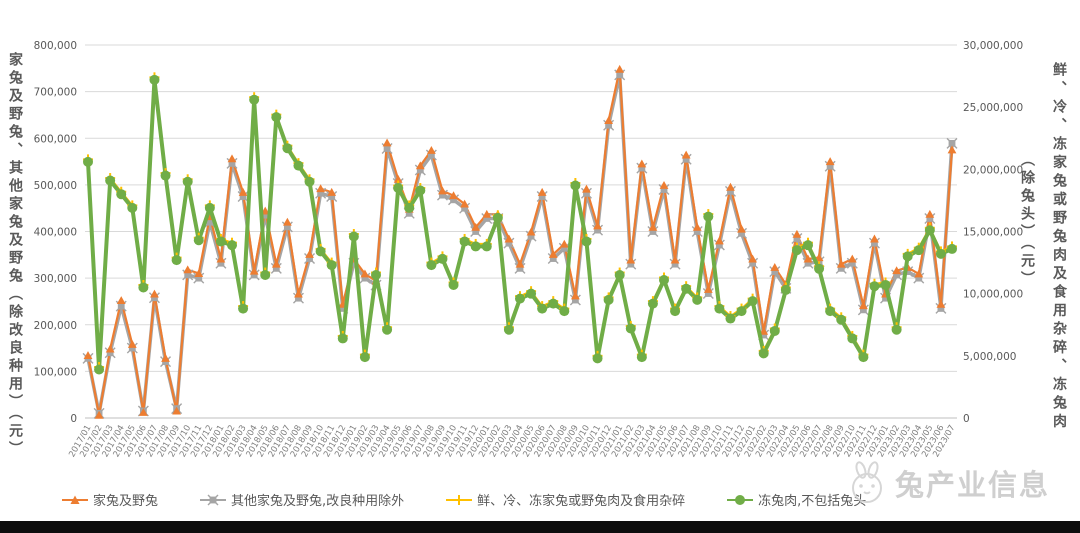 The height and width of the screenshot is (533, 1080). What do you see at coordinates (989, 357) in the screenshot?
I see `right-axis-tick-label: 5,000,000` at bounding box center [989, 357].